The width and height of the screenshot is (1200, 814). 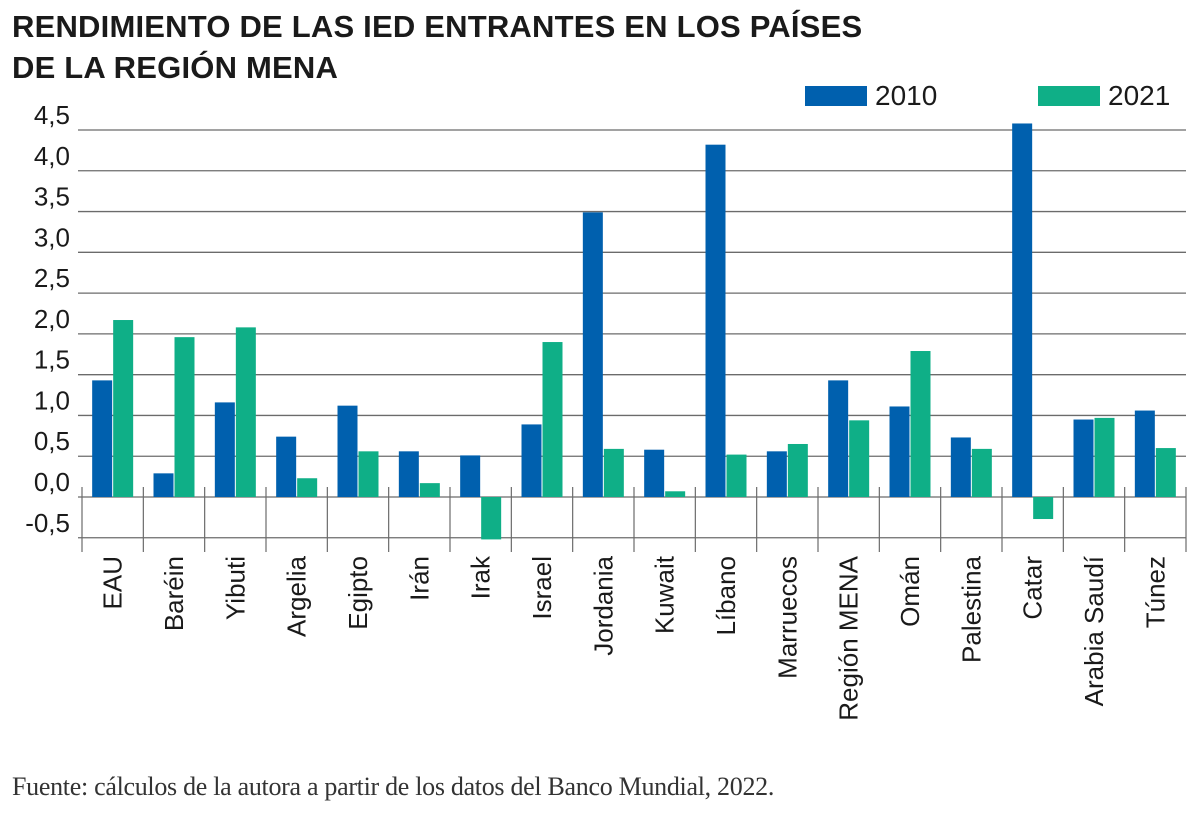 I want to click on y-tick-label: 0,5, so click(x=52, y=441).